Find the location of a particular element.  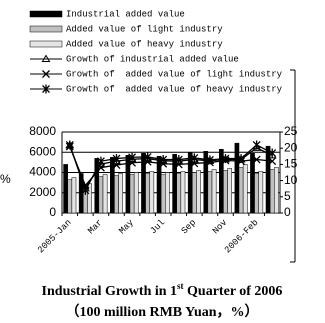

title-part: Quarter of 2006 is located at coordinates (233, 291).